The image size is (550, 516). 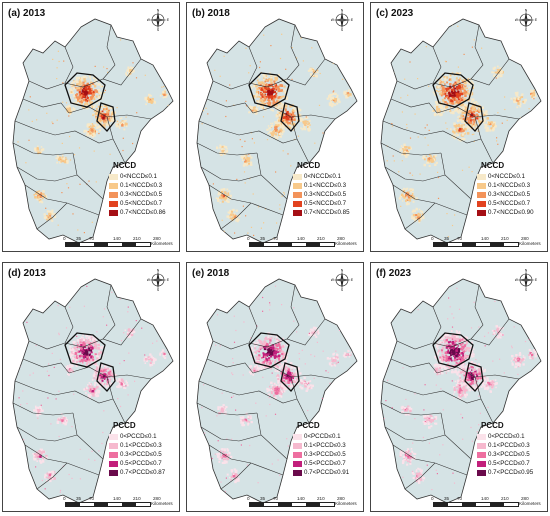 What do you see at coordinates (158, 20) in the screenshot?
I see `compass-rose-icon: N S E W` at bounding box center [158, 20].